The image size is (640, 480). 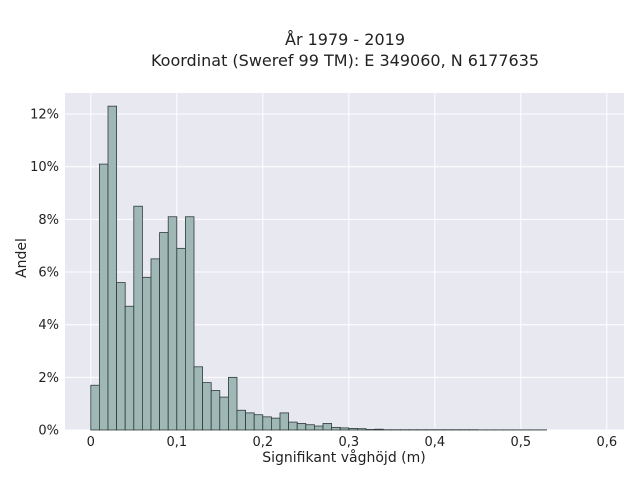 I want to click on y-axis-ticks: 0% 2% 4% 6% 8% 10% 12%, so click(x=44, y=273).